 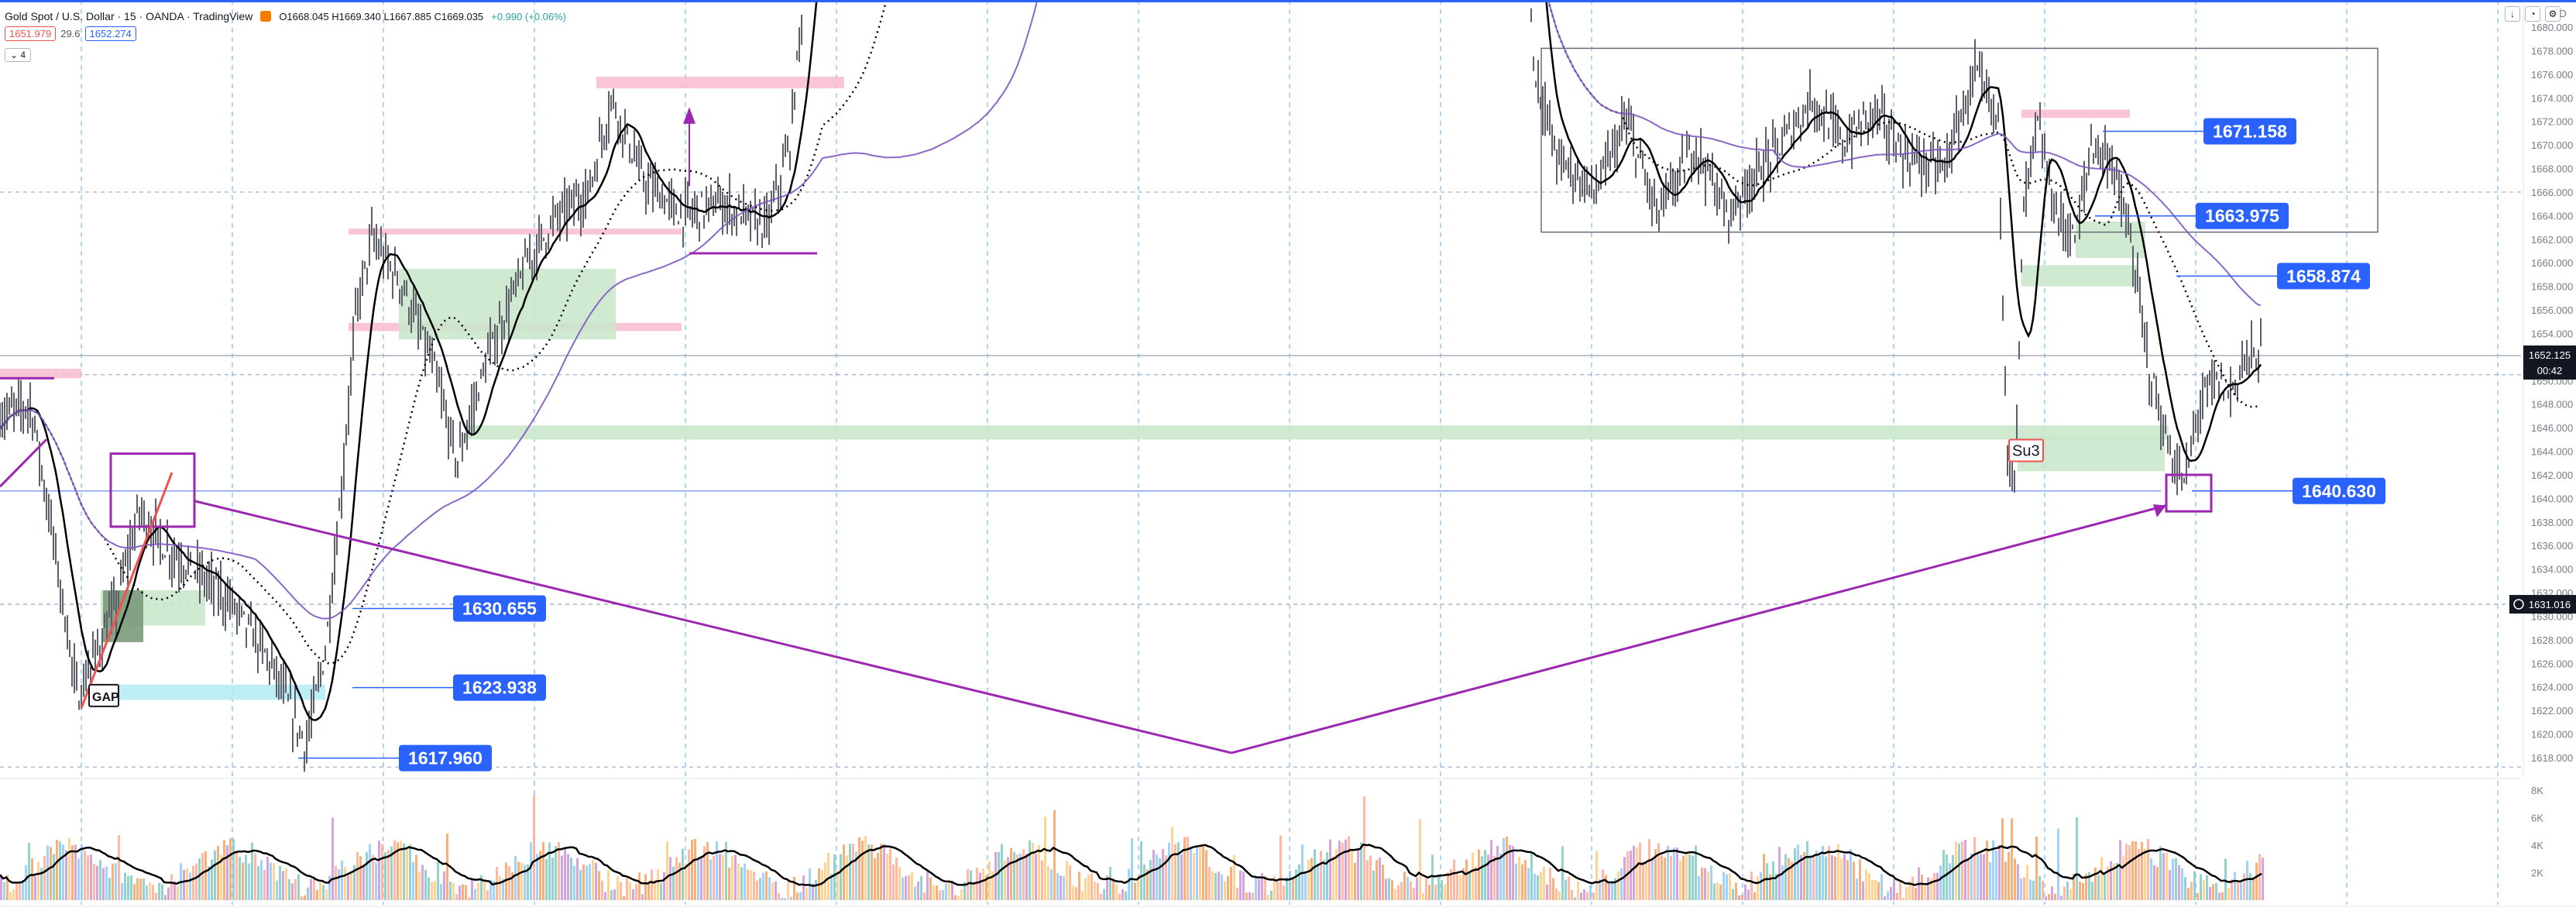 What do you see at coordinates (2512, 14) in the screenshot?
I see `arrow-down-icon: ↓` at bounding box center [2512, 14].